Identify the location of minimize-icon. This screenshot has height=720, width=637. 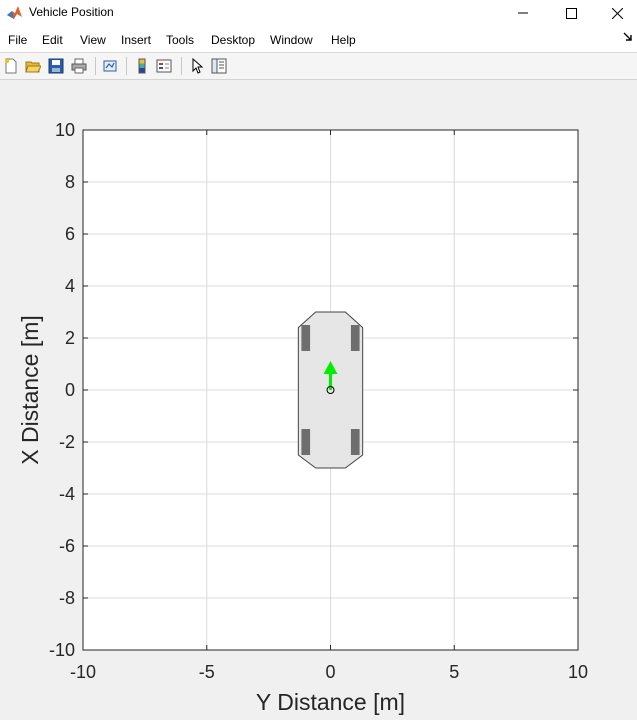
(523, 13).